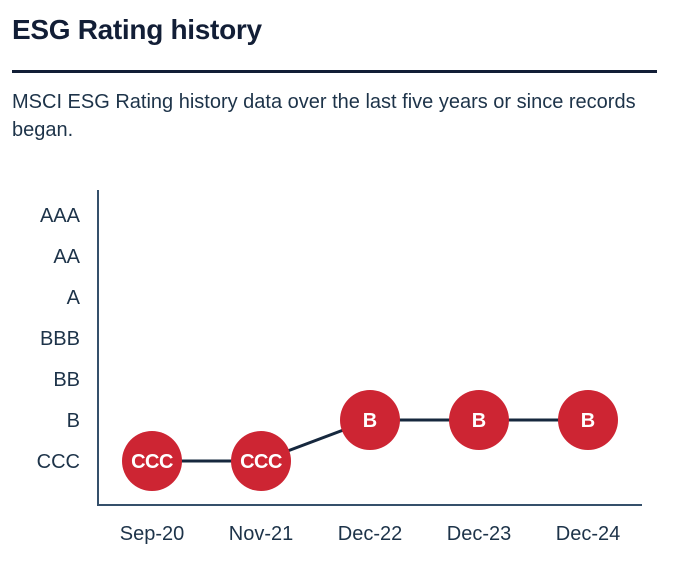 The width and height of the screenshot is (686, 571). What do you see at coordinates (66, 257) in the screenshot?
I see `y-axis-label: AA` at bounding box center [66, 257].